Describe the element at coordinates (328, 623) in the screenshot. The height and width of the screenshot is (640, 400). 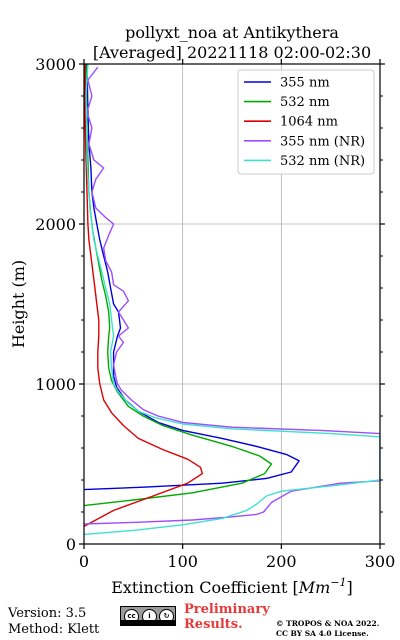
I see `license-line1: © TROPOS & NOA 2022.` at that location.